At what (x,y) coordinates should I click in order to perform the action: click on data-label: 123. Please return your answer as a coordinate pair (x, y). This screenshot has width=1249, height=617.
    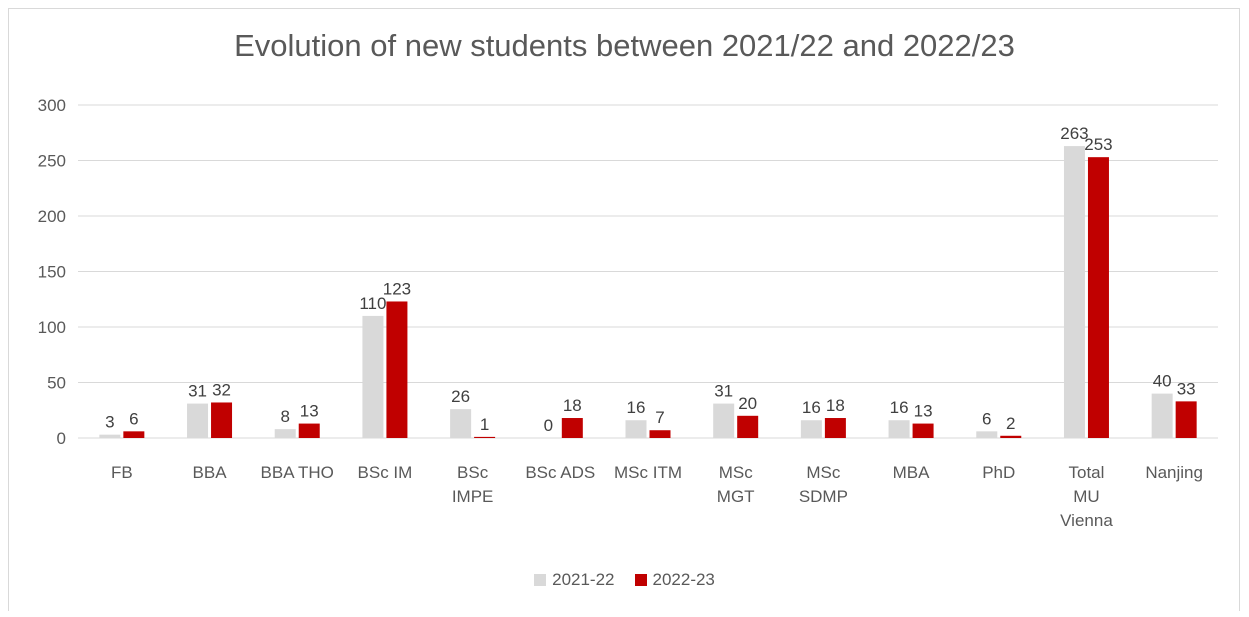
    Looking at the image, I should click on (397, 288).